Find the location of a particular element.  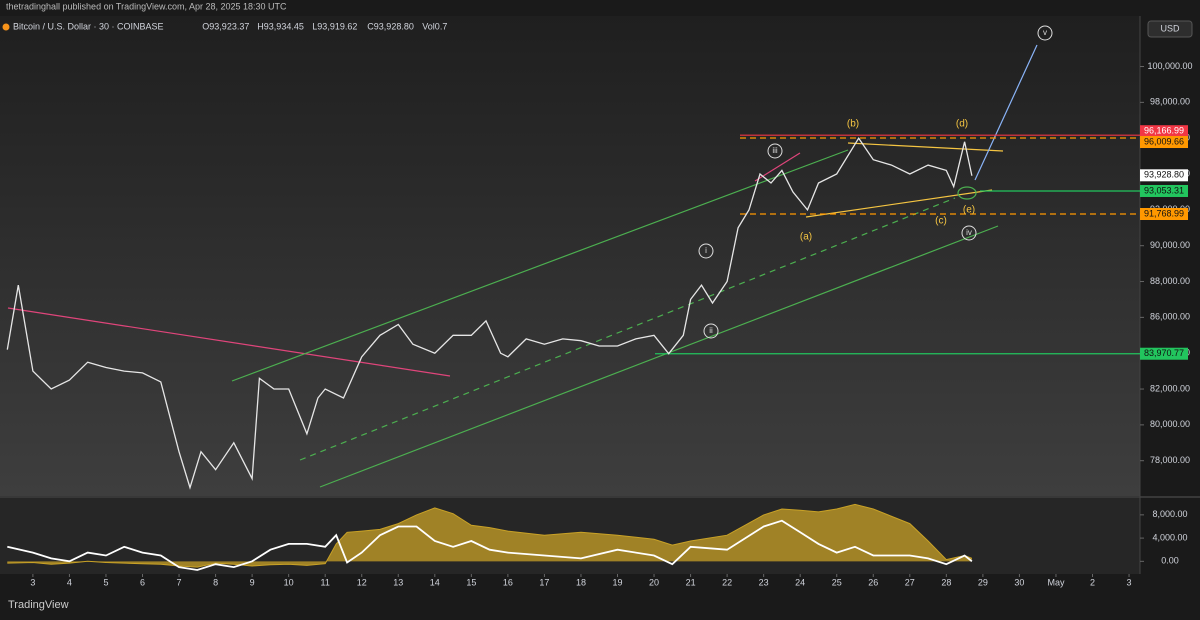

level-label: 96,009.66 is located at coordinates (1164, 141).